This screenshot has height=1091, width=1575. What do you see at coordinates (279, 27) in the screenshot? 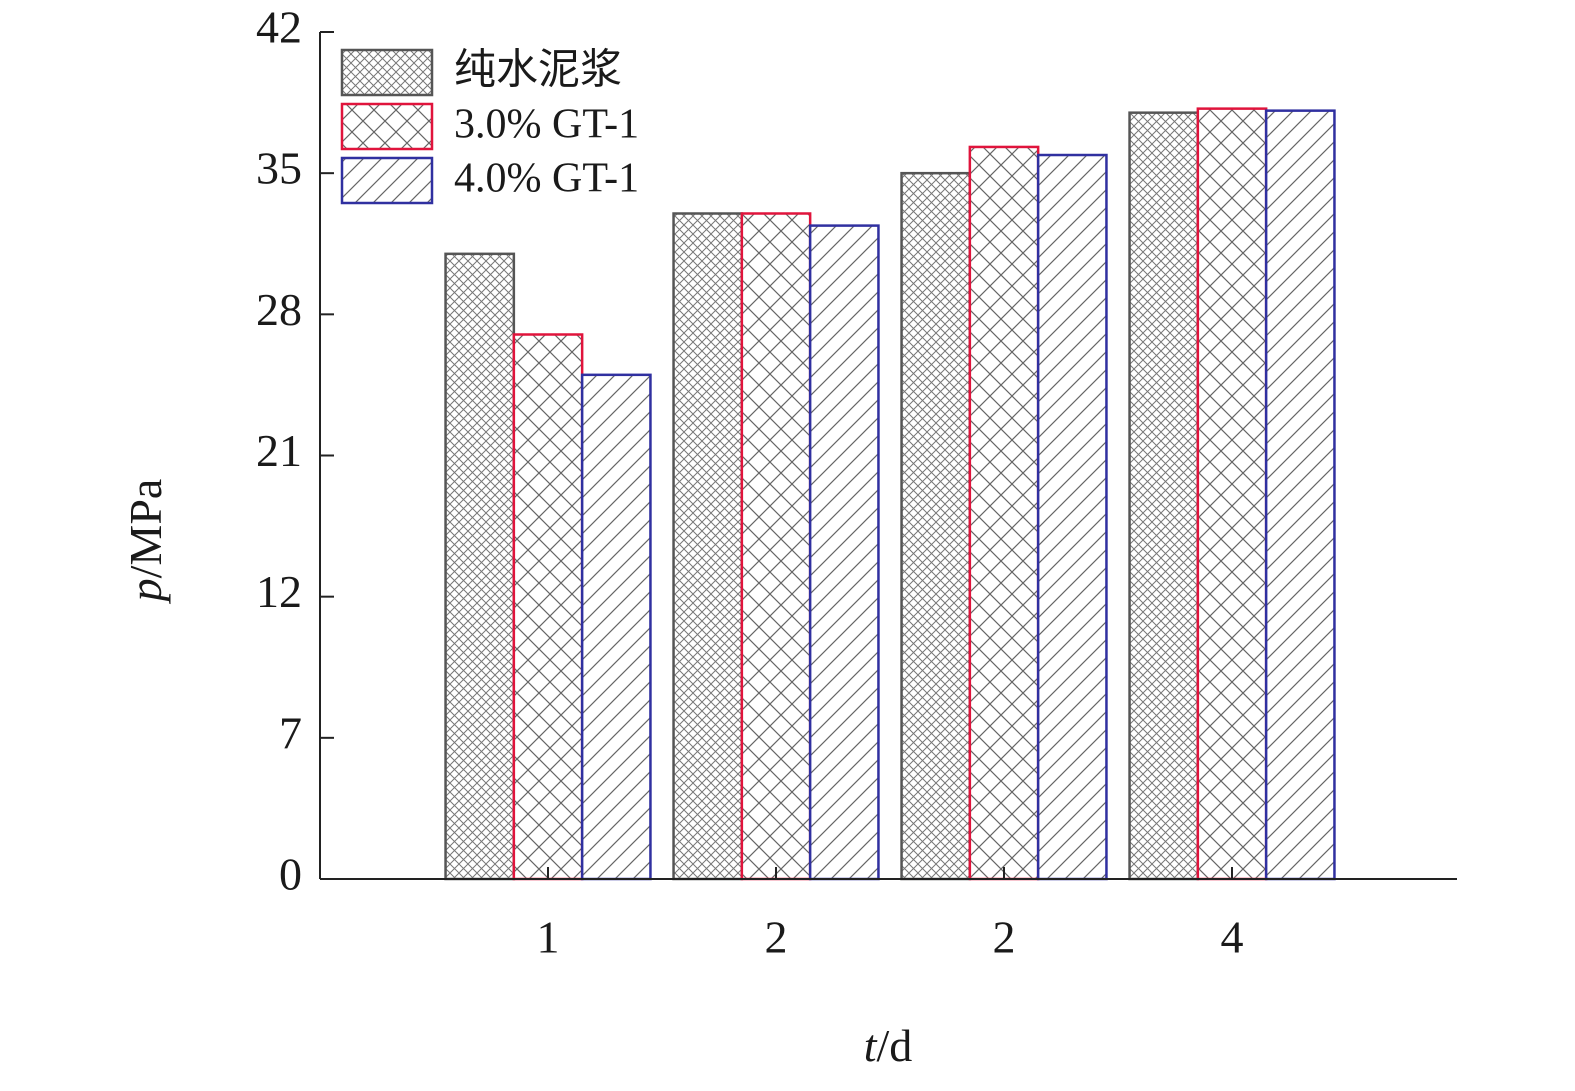
I see `y-tick-label: 42` at bounding box center [279, 27].